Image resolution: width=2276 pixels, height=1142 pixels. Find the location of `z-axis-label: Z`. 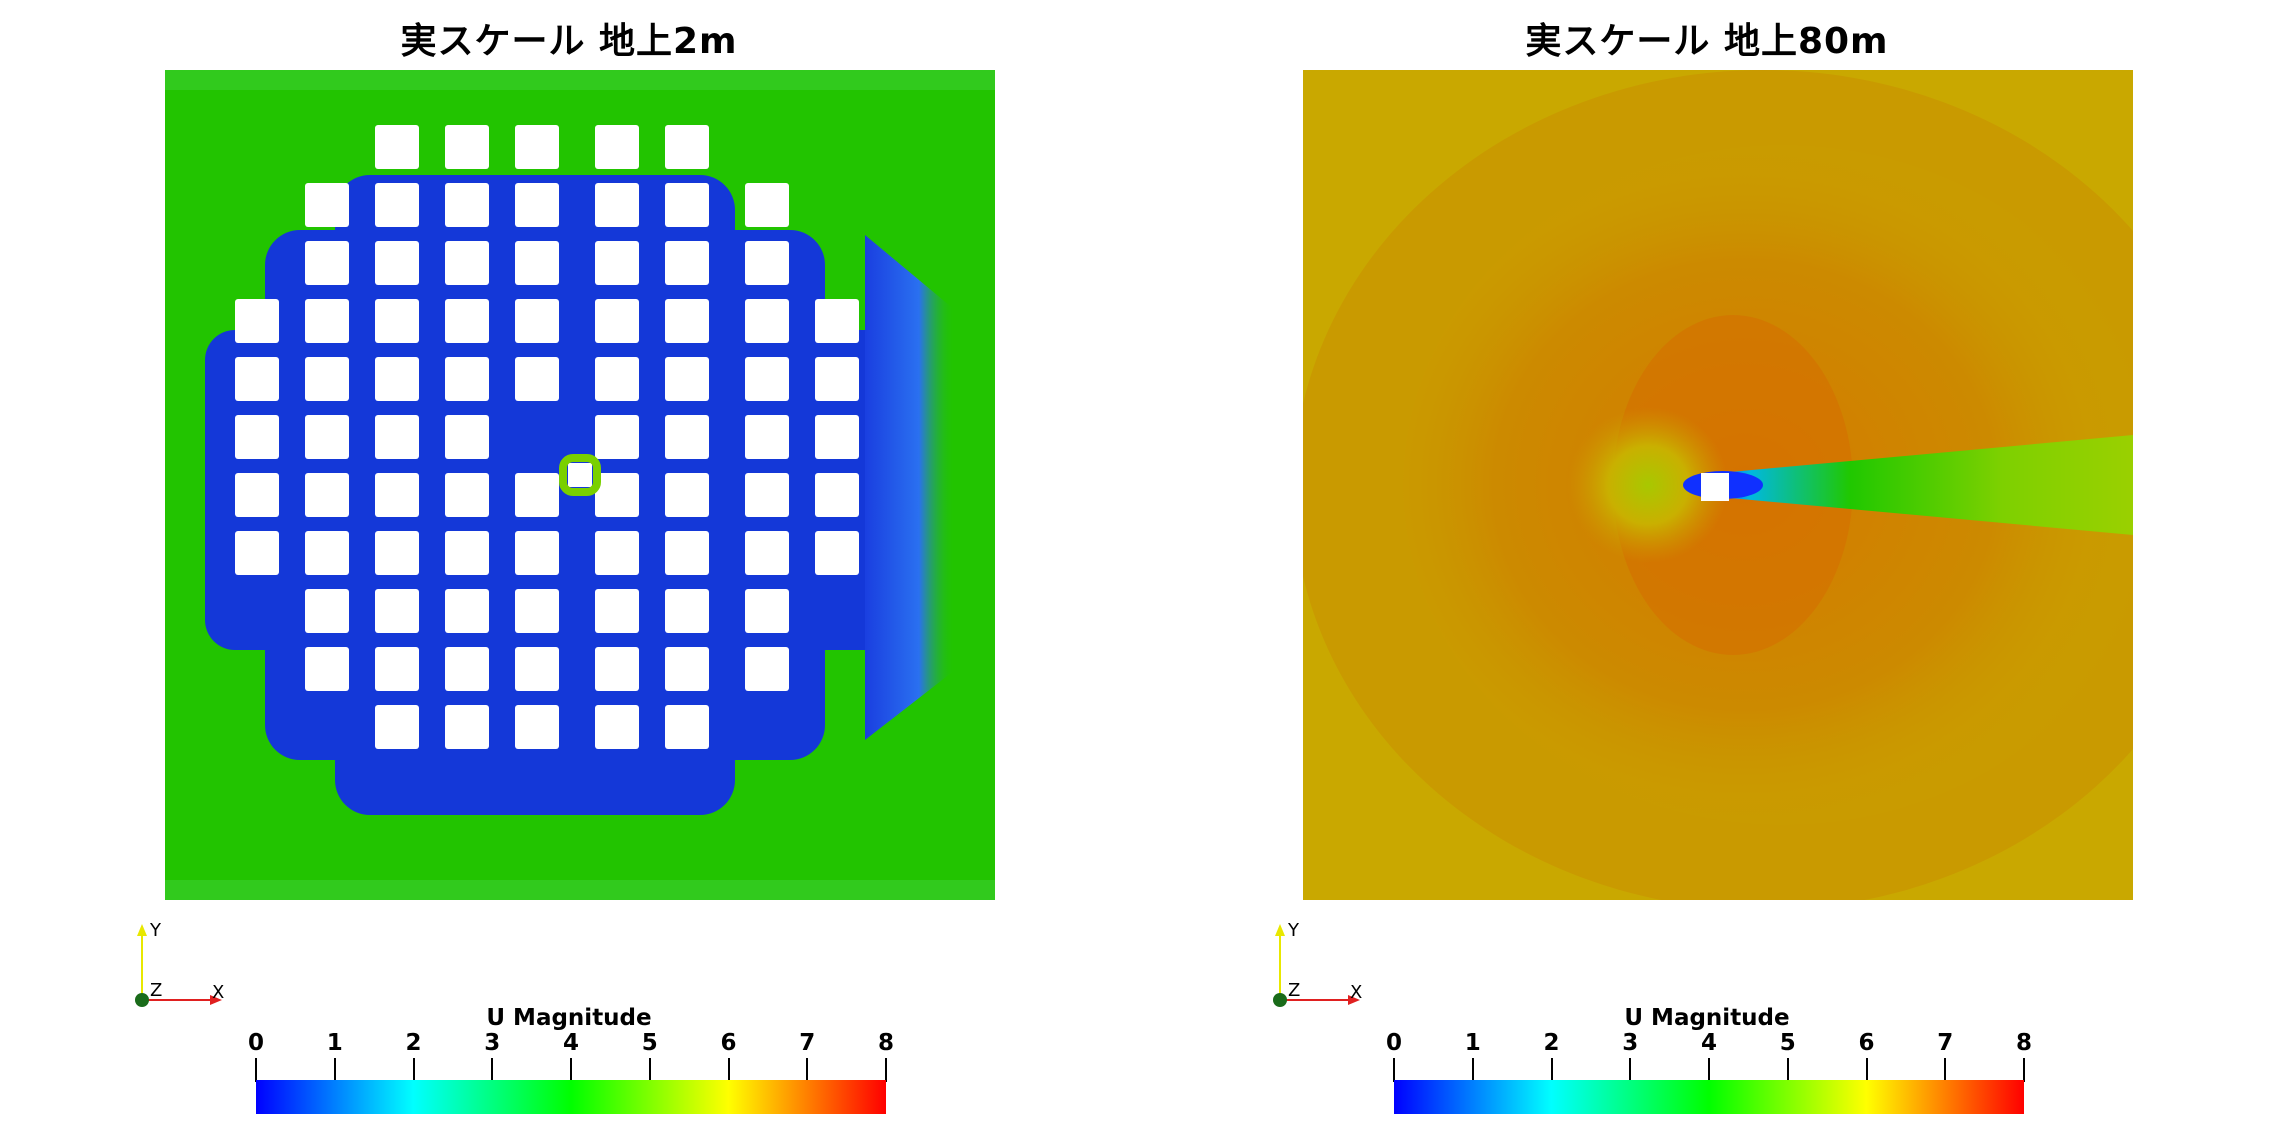

z-axis-label: Z is located at coordinates (1294, 990).